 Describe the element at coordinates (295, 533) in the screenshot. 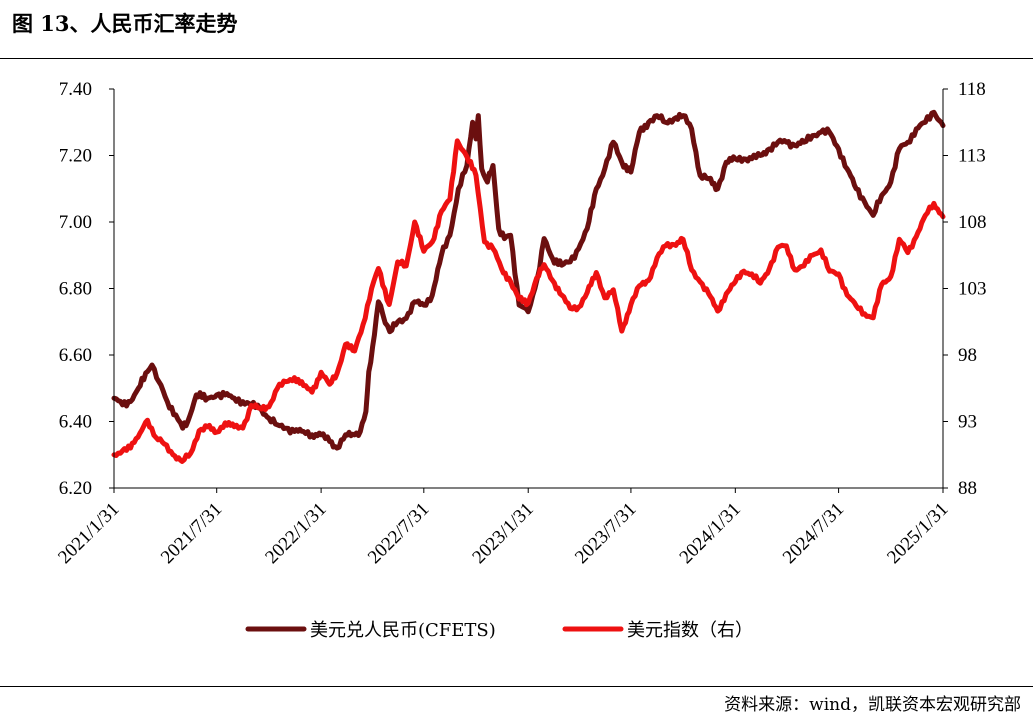

I see `x-tick-label: 2022/1/31` at that location.